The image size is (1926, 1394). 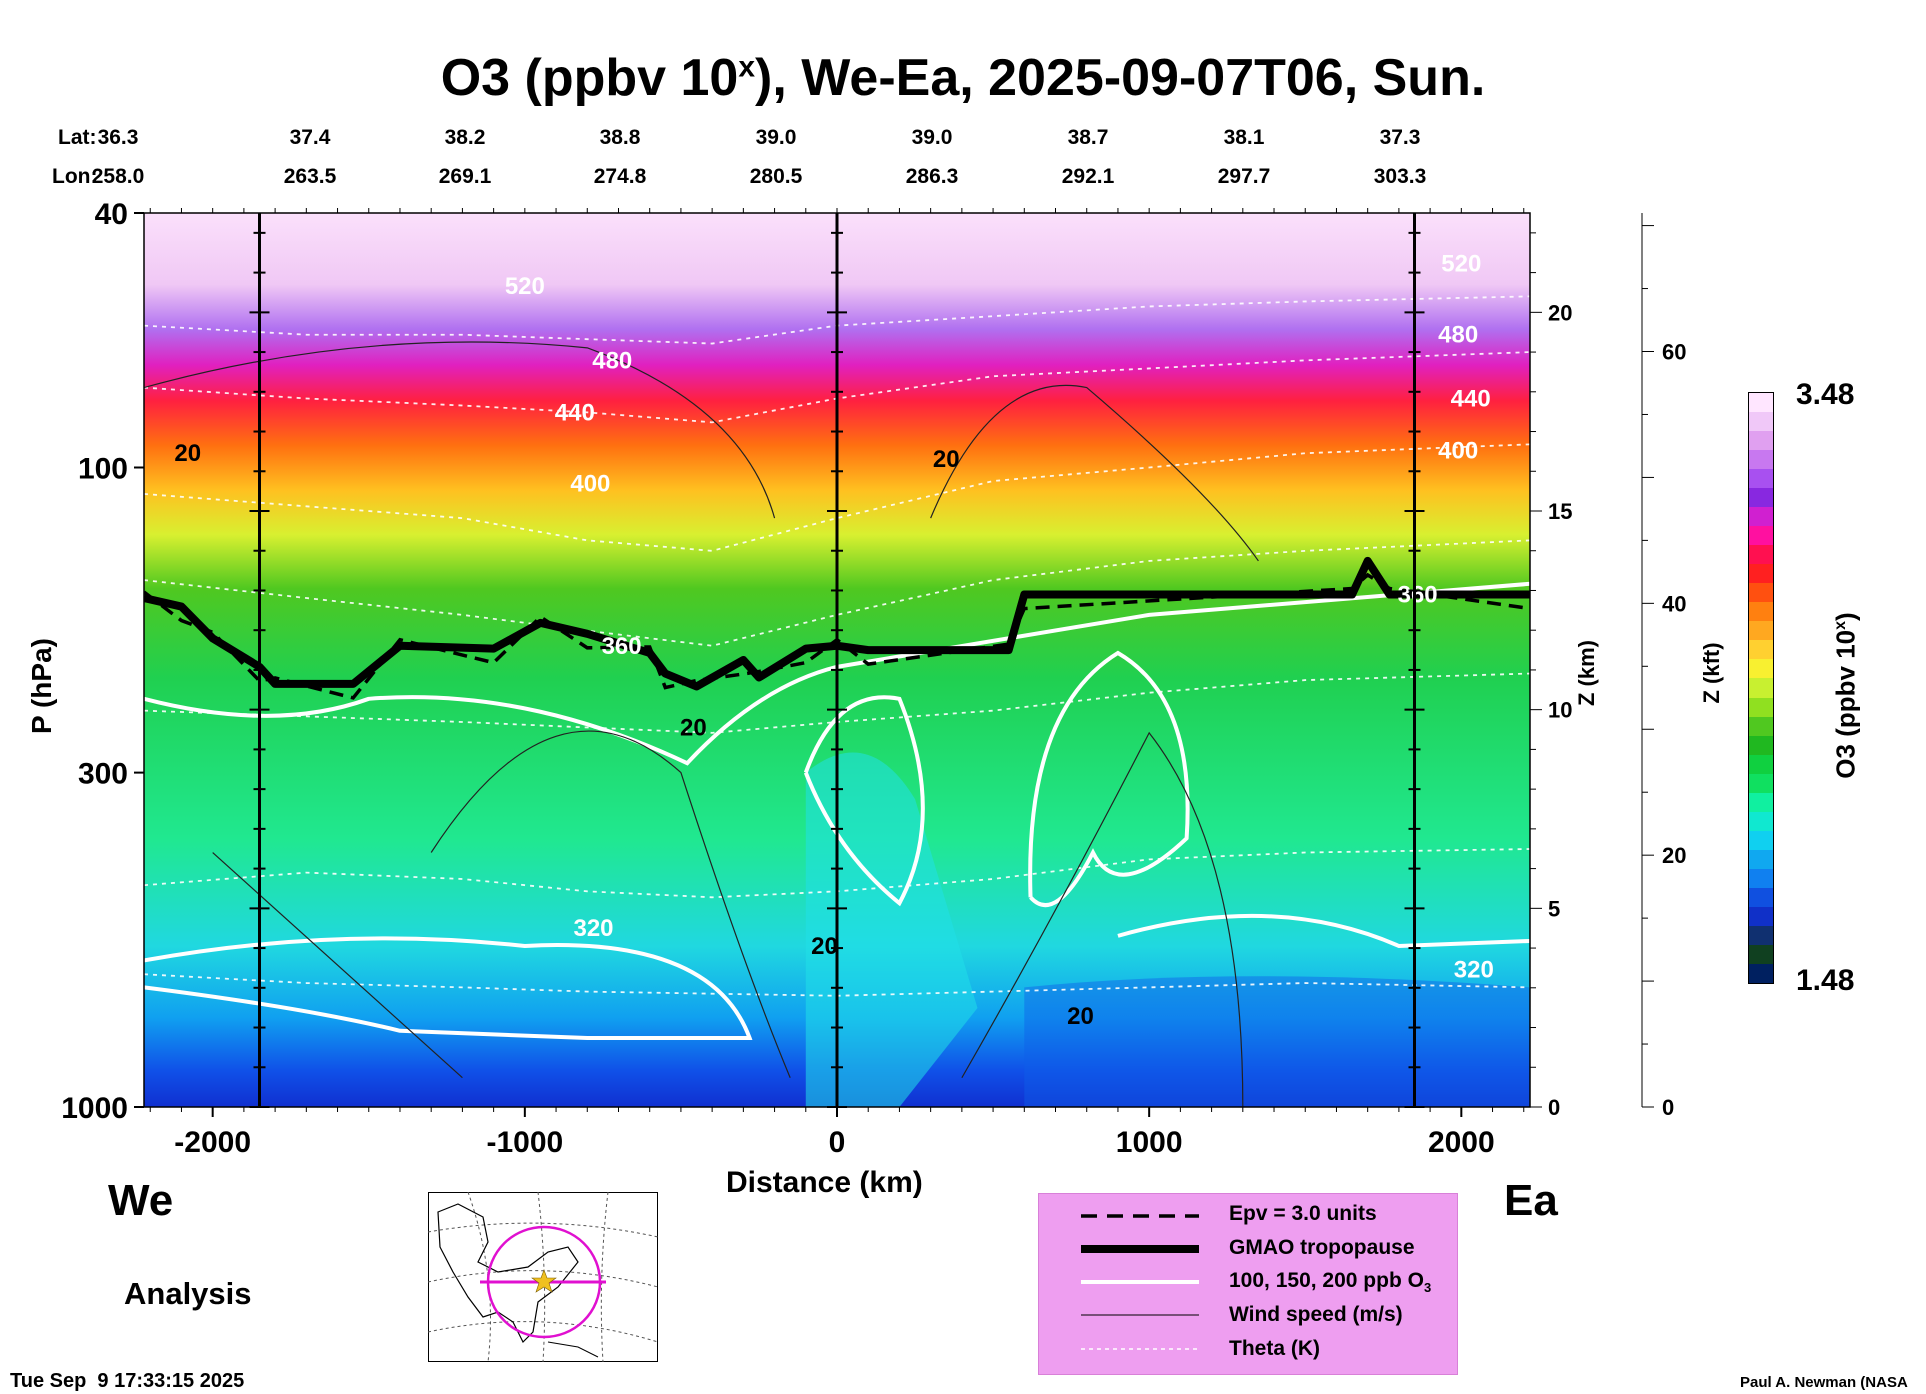 What do you see at coordinates (212, 1142) in the screenshot?
I see `x-tick-label: -2000` at bounding box center [212, 1142].